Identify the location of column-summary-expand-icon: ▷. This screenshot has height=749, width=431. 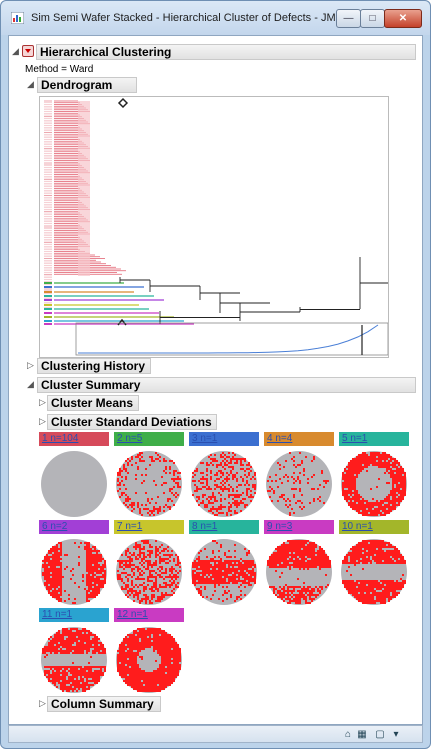
(42, 703).